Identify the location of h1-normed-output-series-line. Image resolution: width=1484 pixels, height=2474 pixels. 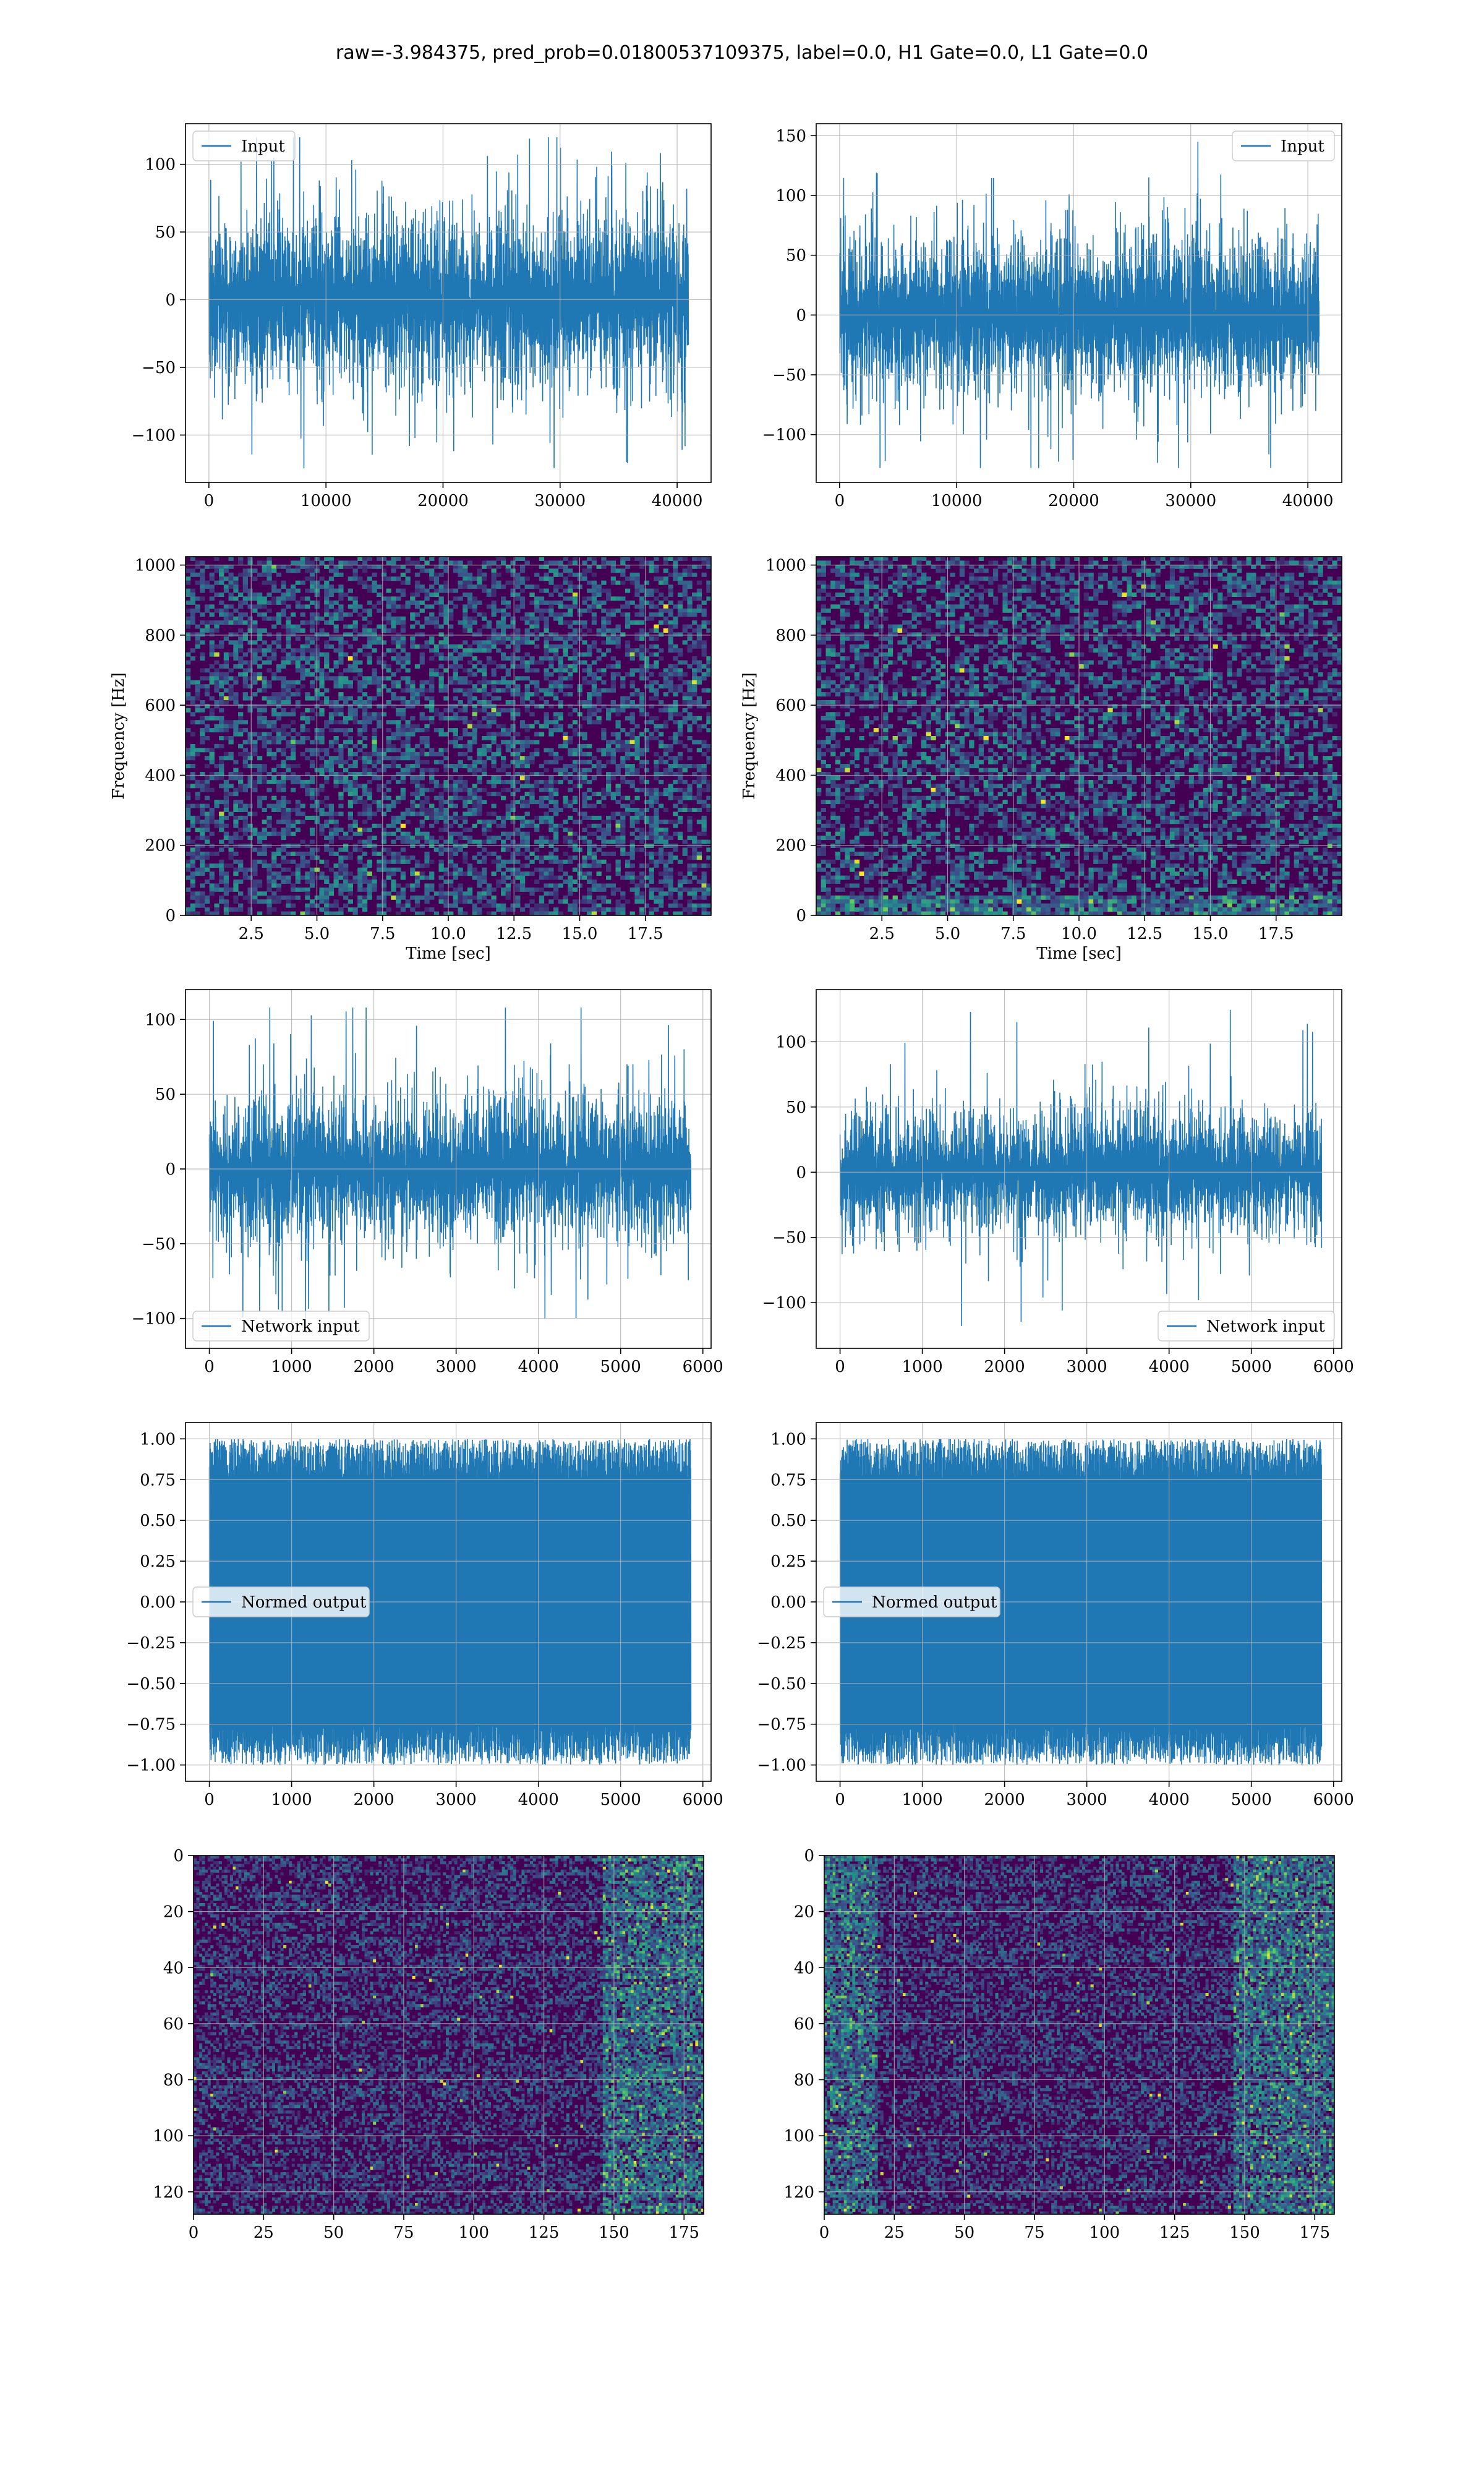
(450, 1602).